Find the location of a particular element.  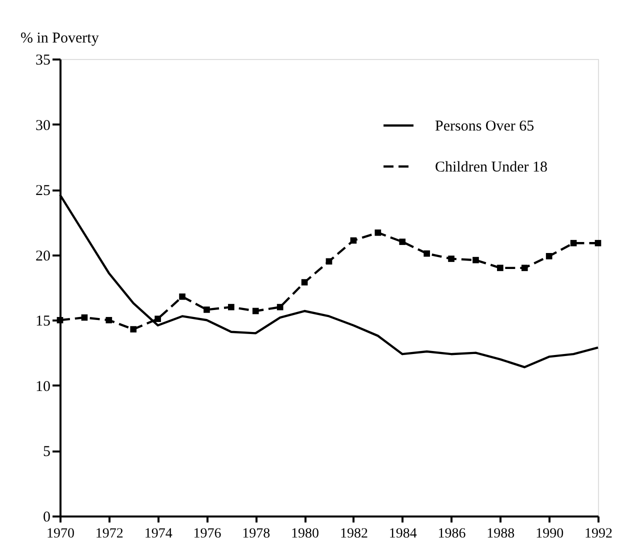

x-tick-label: 1972 is located at coordinates (109, 534).